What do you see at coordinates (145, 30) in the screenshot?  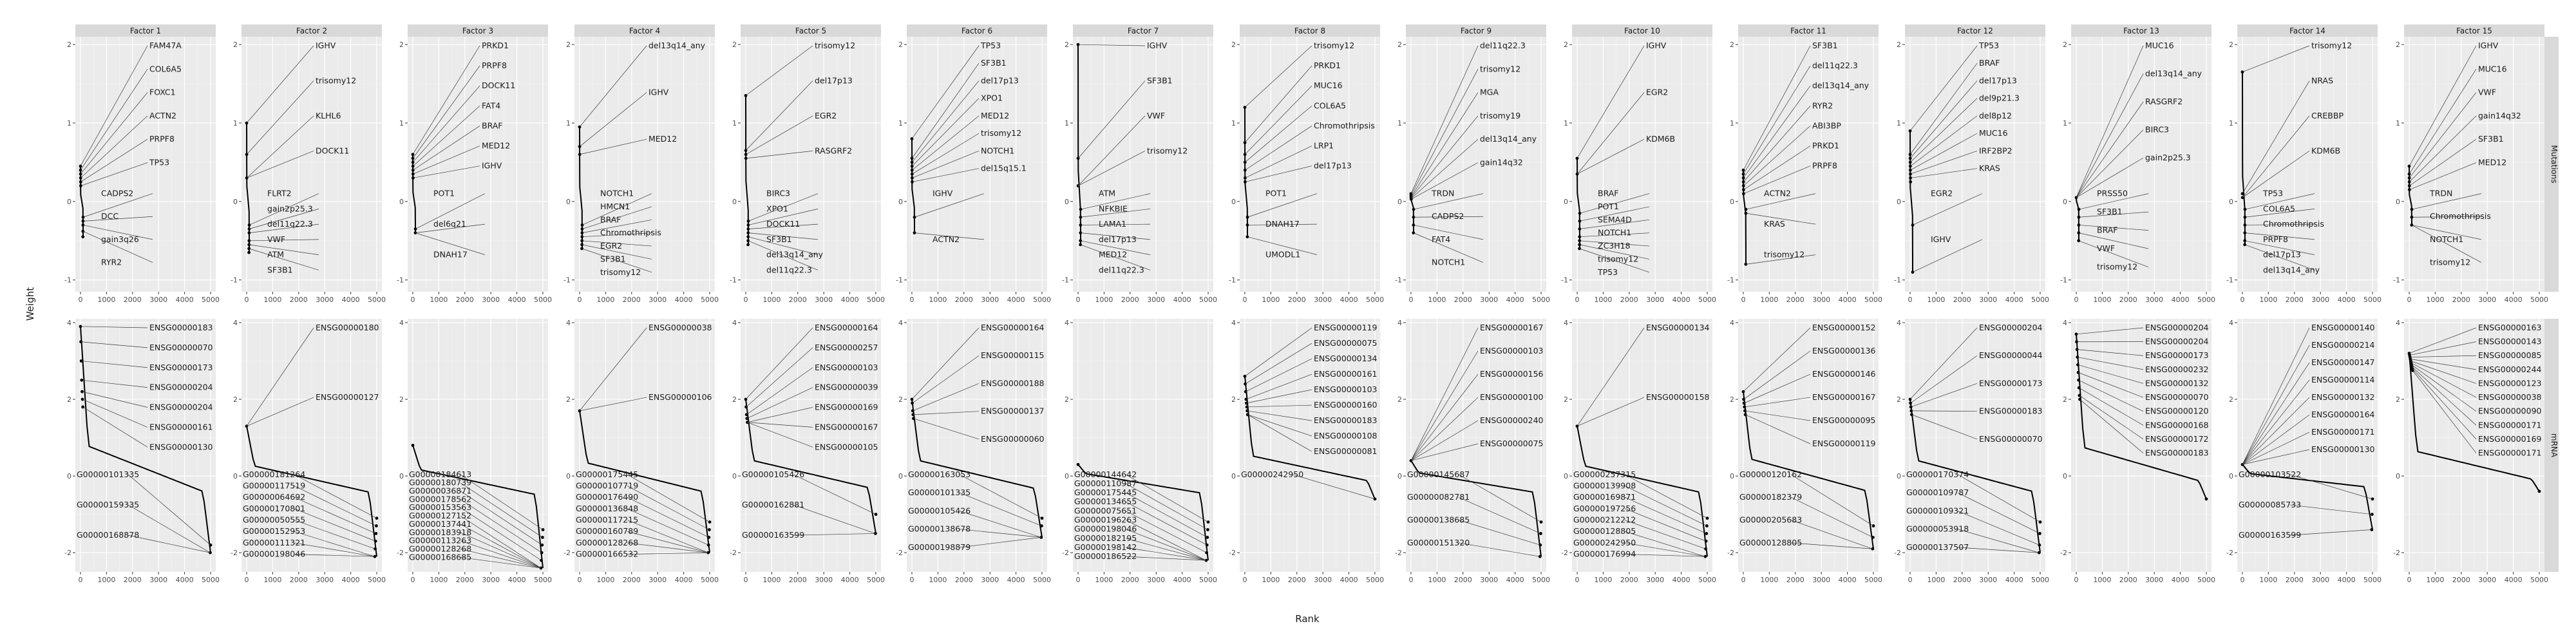 I see `facet-strip-factor-1: Factor 1` at bounding box center [145, 30].